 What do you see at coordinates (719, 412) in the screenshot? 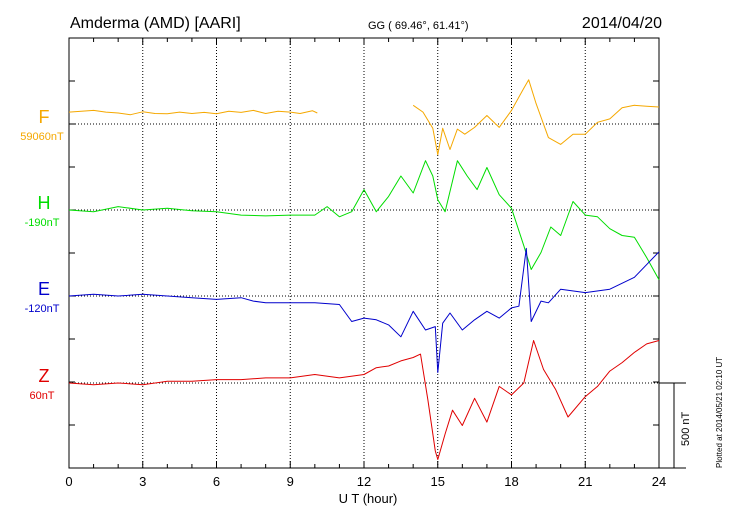
I see `plotted-at-label: Plotted at 2014/05/21 02:10 UT` at bounding box center [719, 412].